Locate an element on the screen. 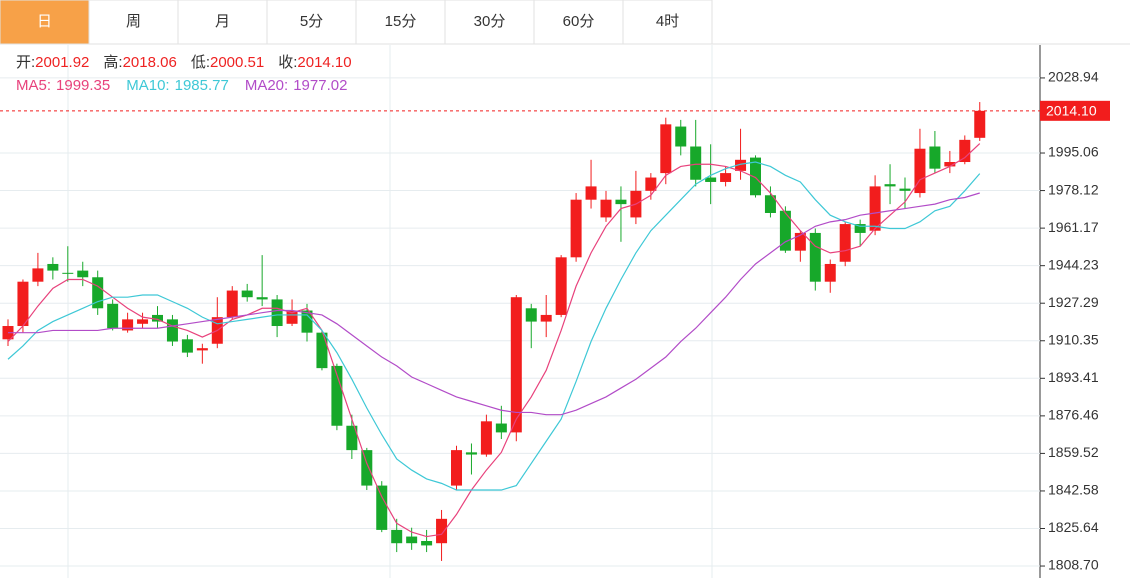 The width and height of the screenshot is (1130, 578). ma-value: 1985.77 is located at coordinates (202, 85).